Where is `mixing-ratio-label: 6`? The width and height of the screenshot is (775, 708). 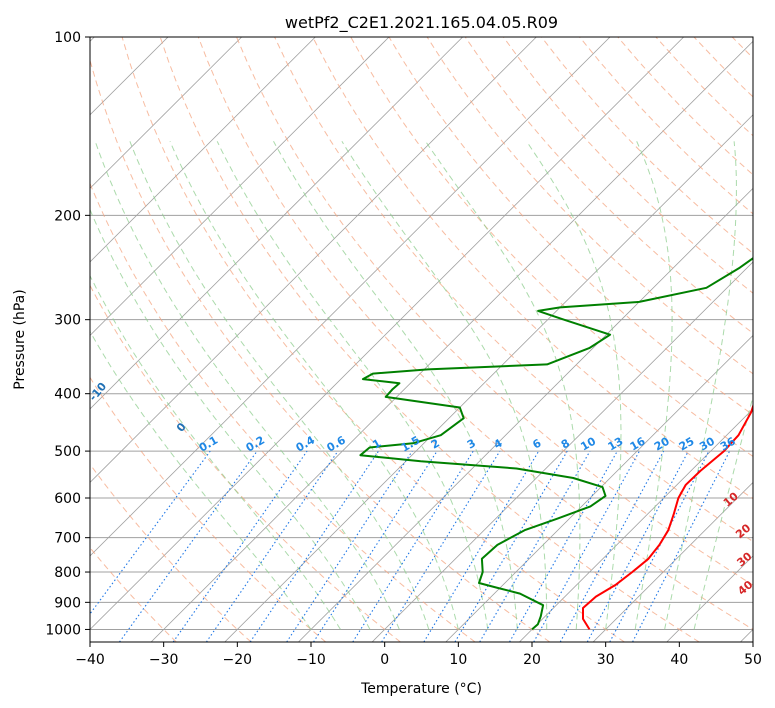
mixing-ratio-label: 6 is located at coordinates (536, 443).